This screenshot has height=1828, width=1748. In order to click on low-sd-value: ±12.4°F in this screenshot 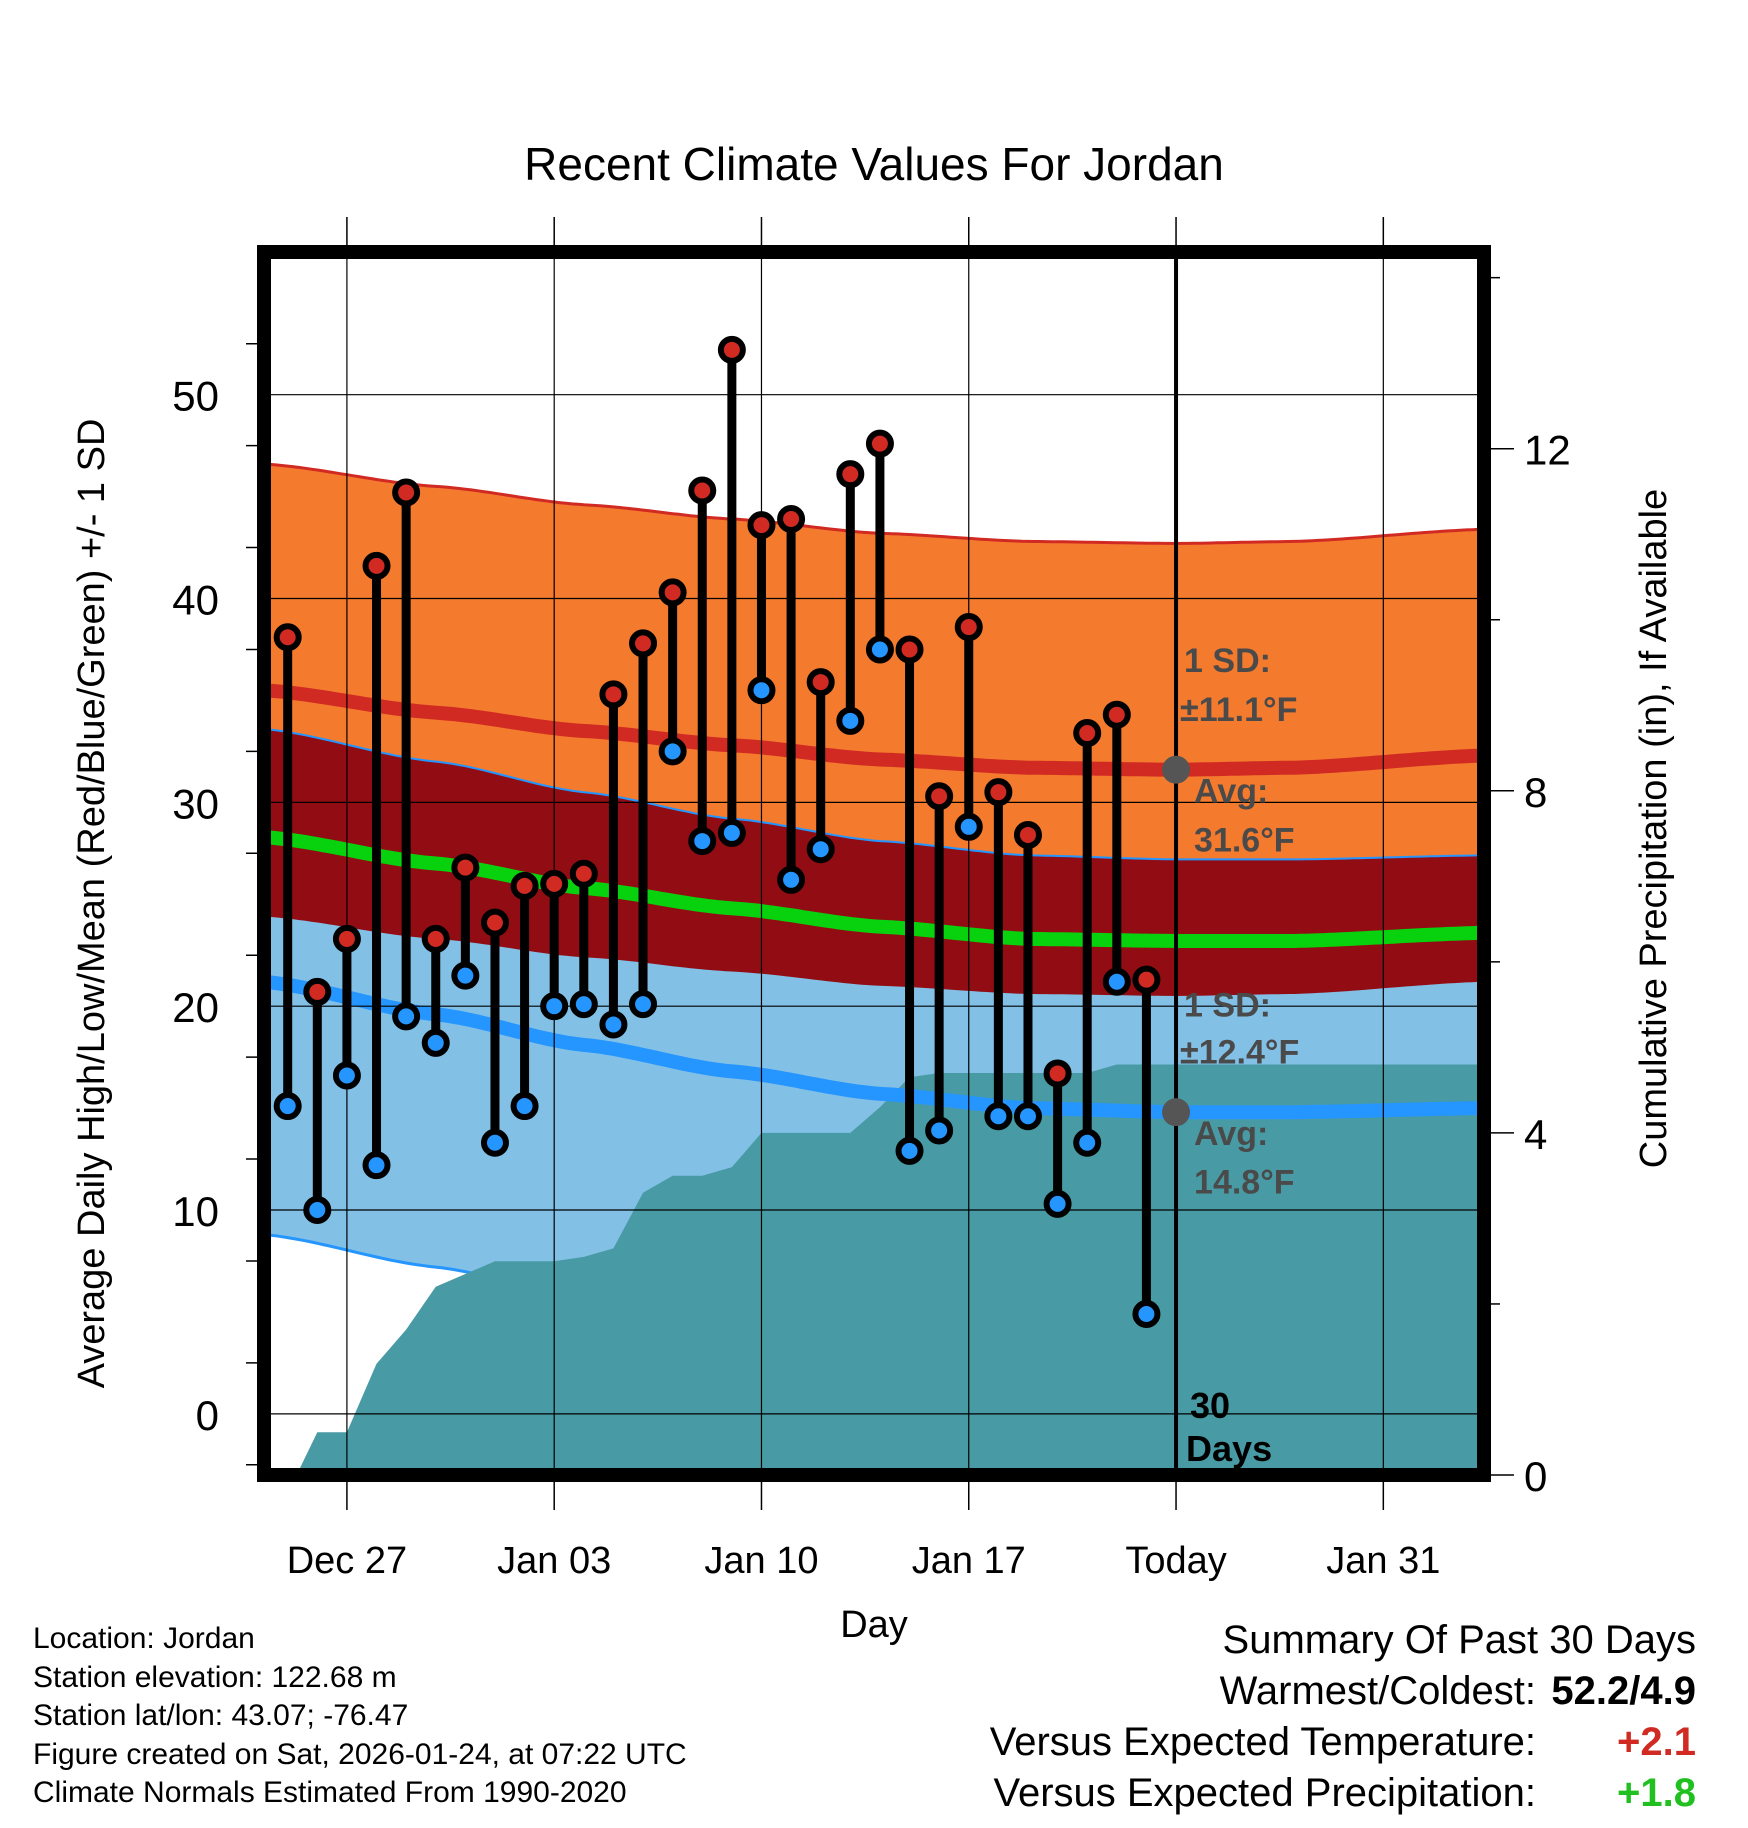, I will do `click(1239, 1052)`.